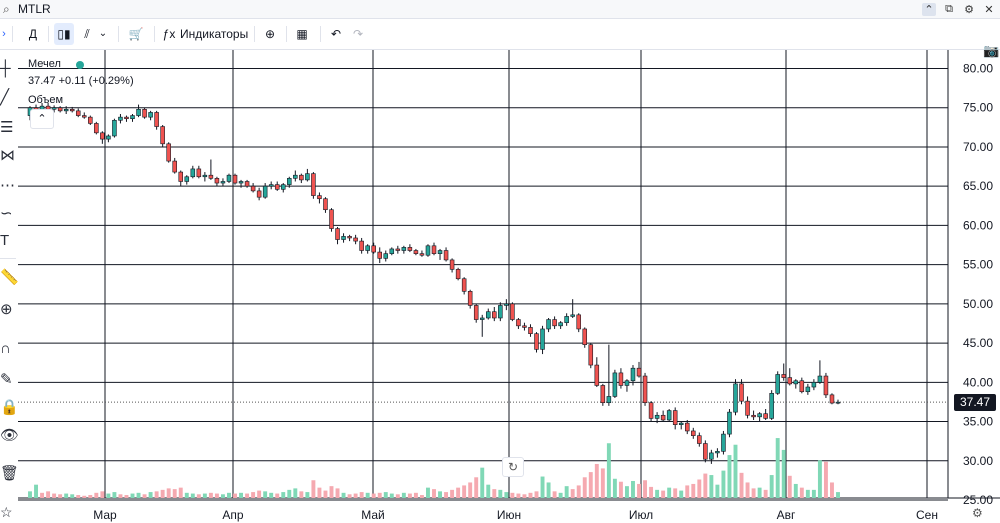 The width and height of the screenshot is (1000, 523). What do you see at coordinates (358, 34) in the screenshot?
I see `redo-icon: ↷` at bounding box center [358, 34].